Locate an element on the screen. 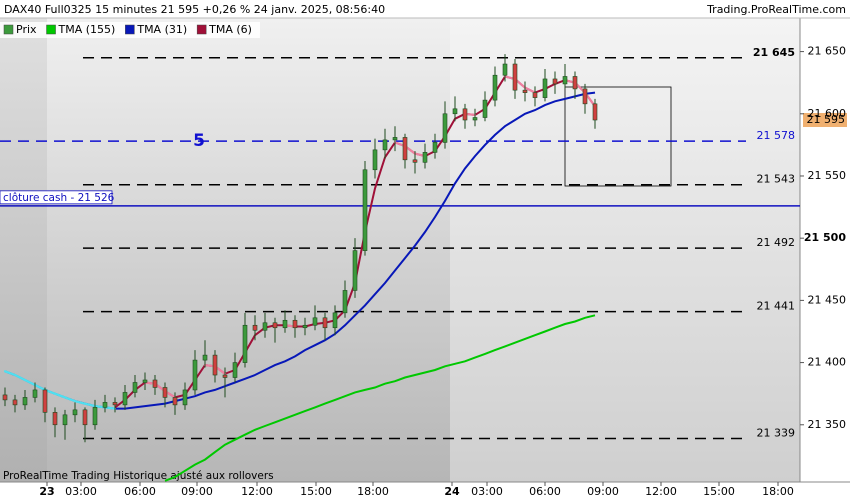  price-axis is located at coordinates (825, 250).